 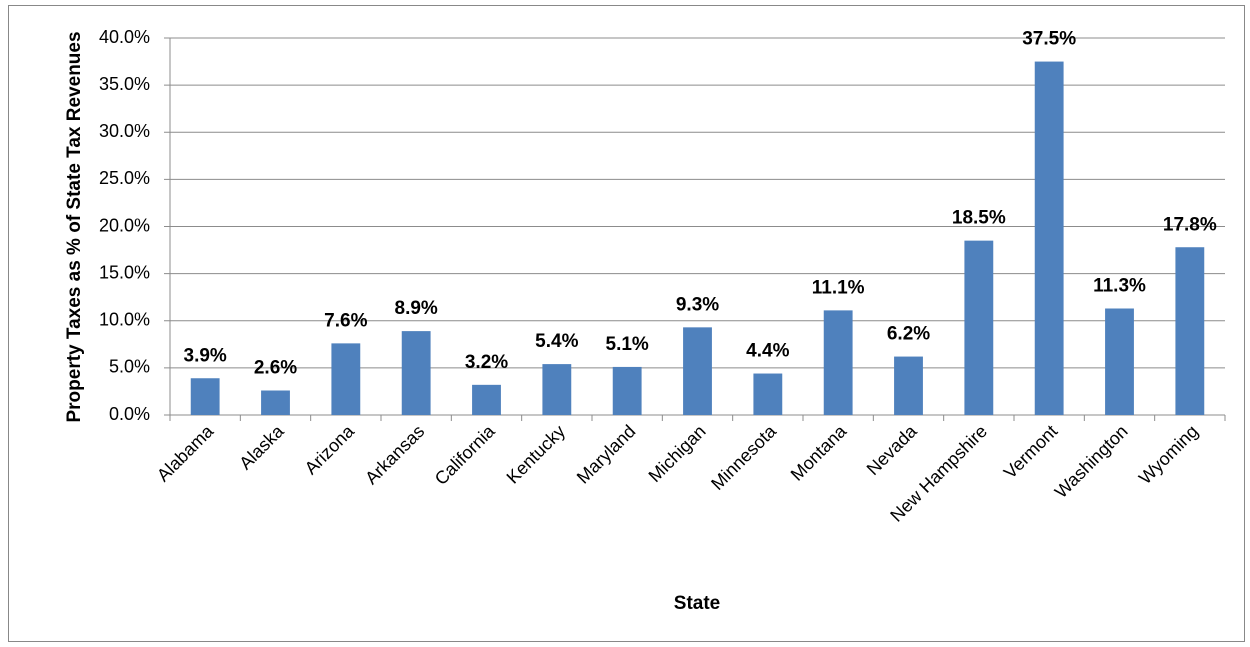 I want to click on y-tick-label: 20.0%, so click(x=124, y=225).